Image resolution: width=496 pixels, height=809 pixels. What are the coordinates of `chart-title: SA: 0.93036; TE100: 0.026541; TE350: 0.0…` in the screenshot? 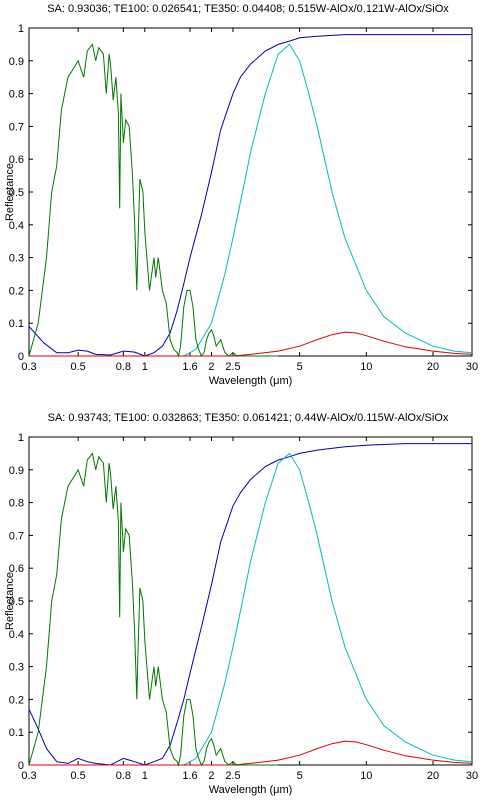 It's located at (248, 9).